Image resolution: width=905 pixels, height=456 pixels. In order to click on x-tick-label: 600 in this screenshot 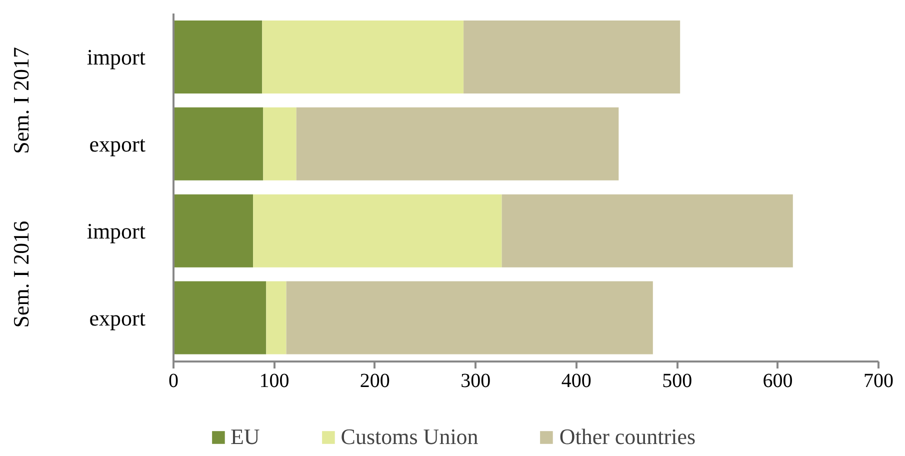, I will do `click(777, 381)`.